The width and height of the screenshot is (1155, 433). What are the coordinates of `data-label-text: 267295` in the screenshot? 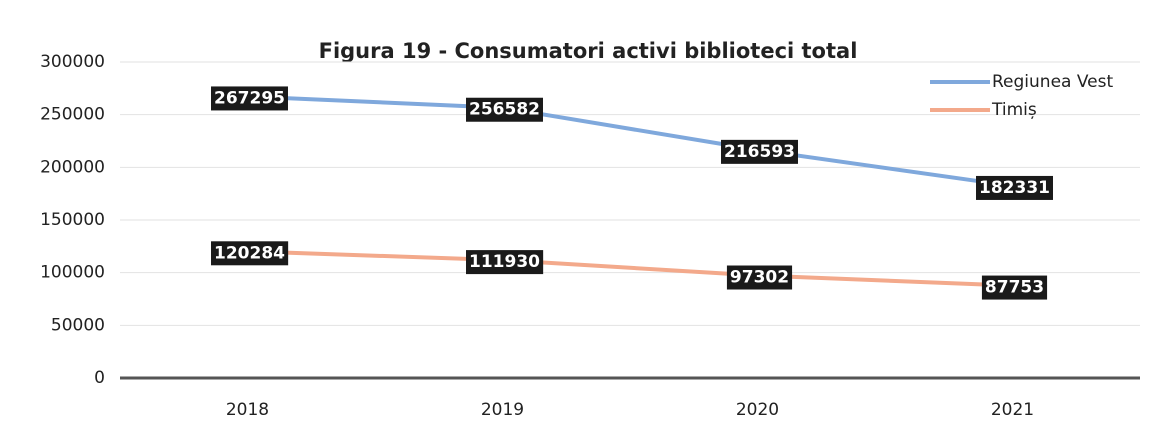 It's located at (249, 98).